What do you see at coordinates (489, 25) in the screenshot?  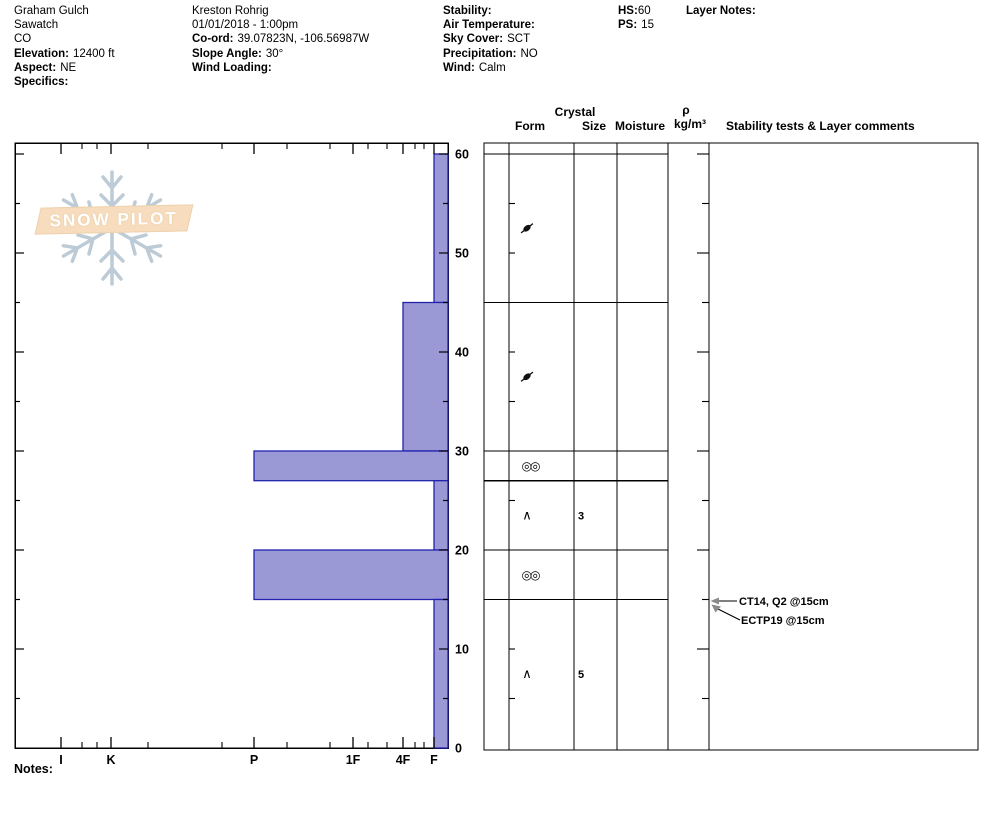 I see `air-temp-row: Air Temperature:` at bounding box center [489, 25].